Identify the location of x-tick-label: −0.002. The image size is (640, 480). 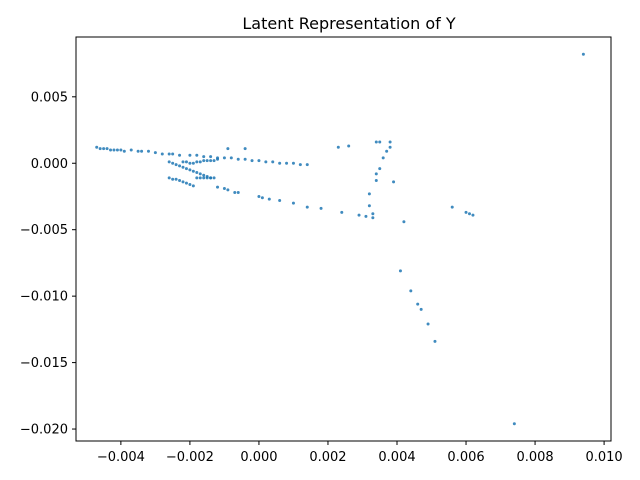
(190, 457).